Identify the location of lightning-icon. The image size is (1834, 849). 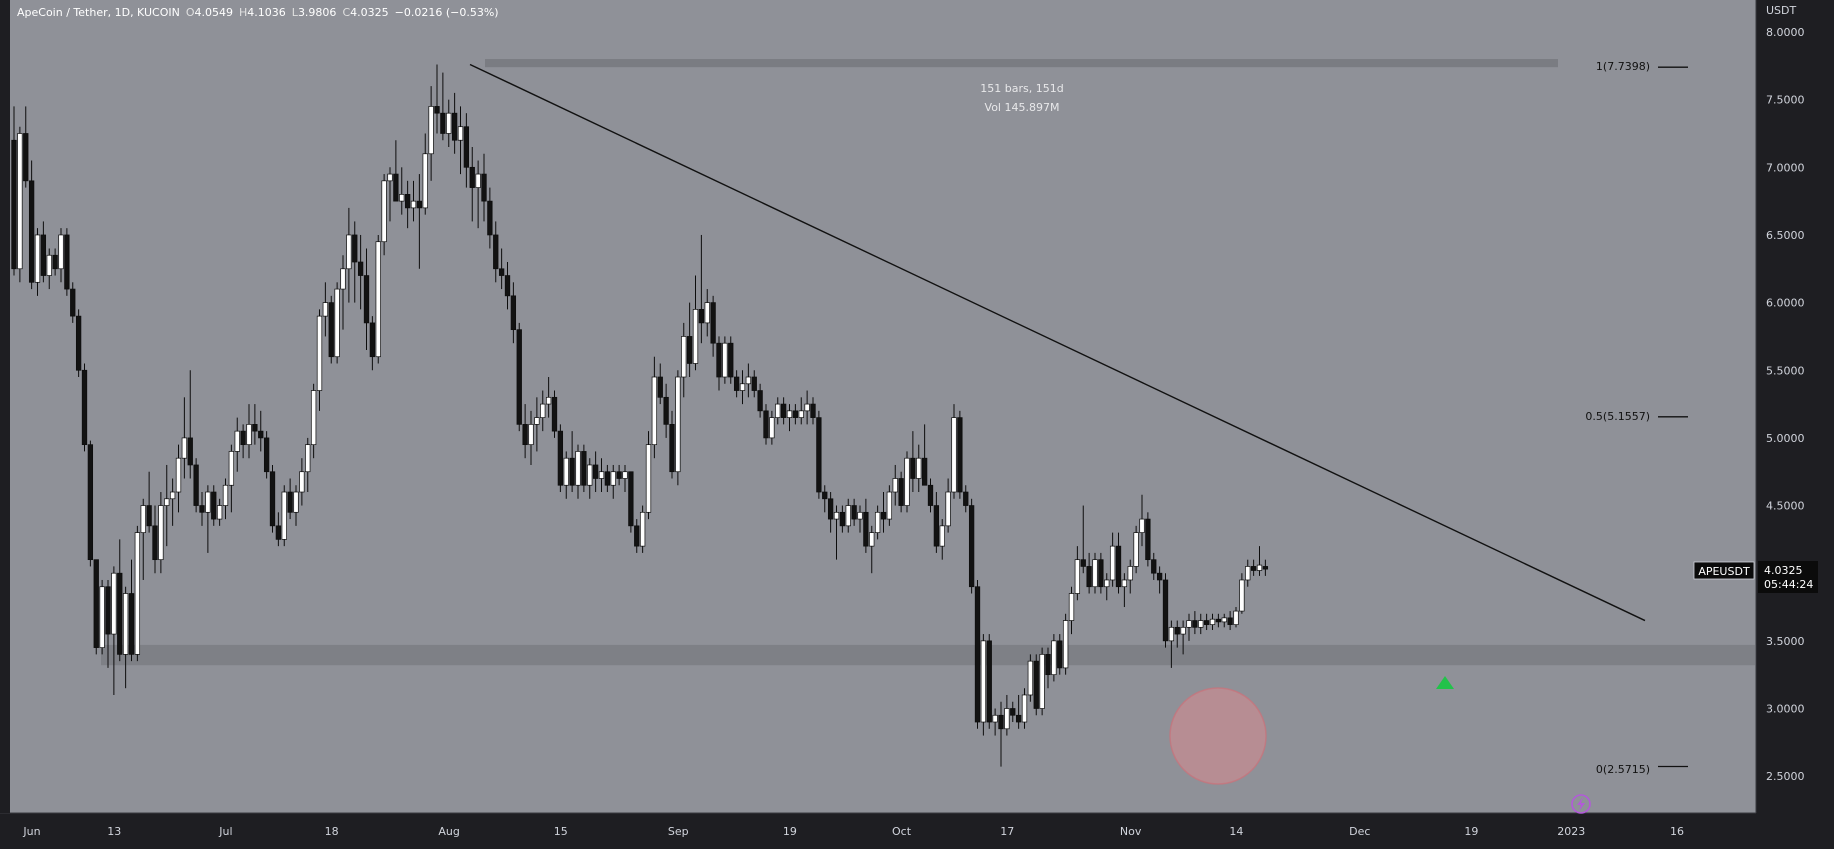
(1581, 804).